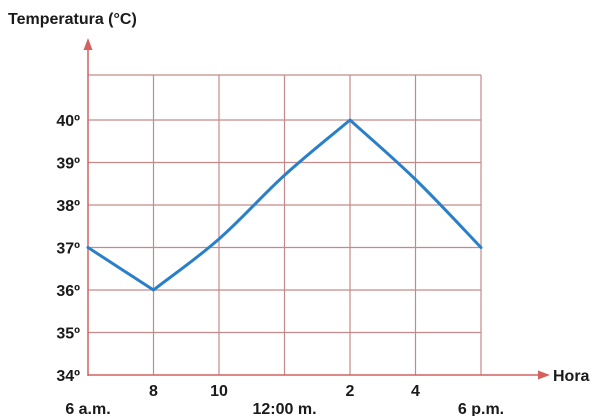 The width and height of the screenshot is (593, 416). What do you see at coordinates (68, 376) in the screenshot?
I see `y-tick-label: 34º` at bounding box center [68, 376].